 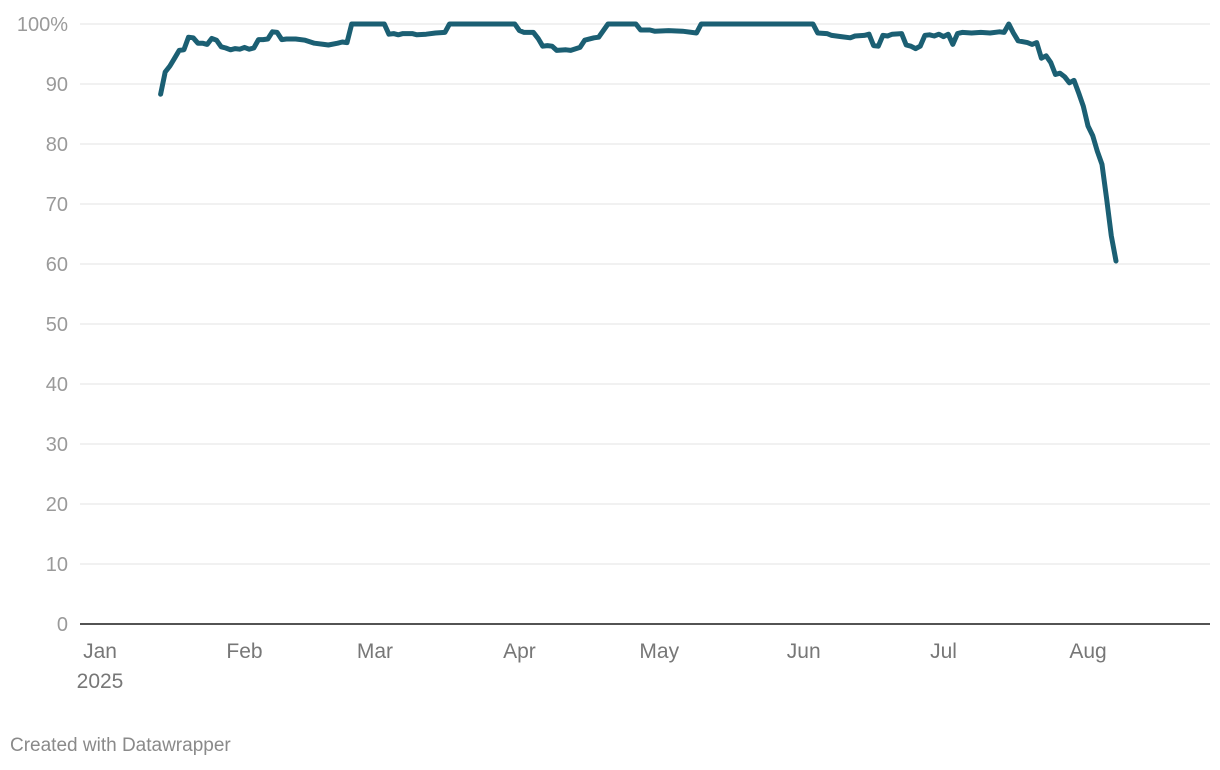 What do you see at coordinates (57, 565) in the screenshot?
I see `y-tick-label-10: 10` at bounding box center [57, 565].